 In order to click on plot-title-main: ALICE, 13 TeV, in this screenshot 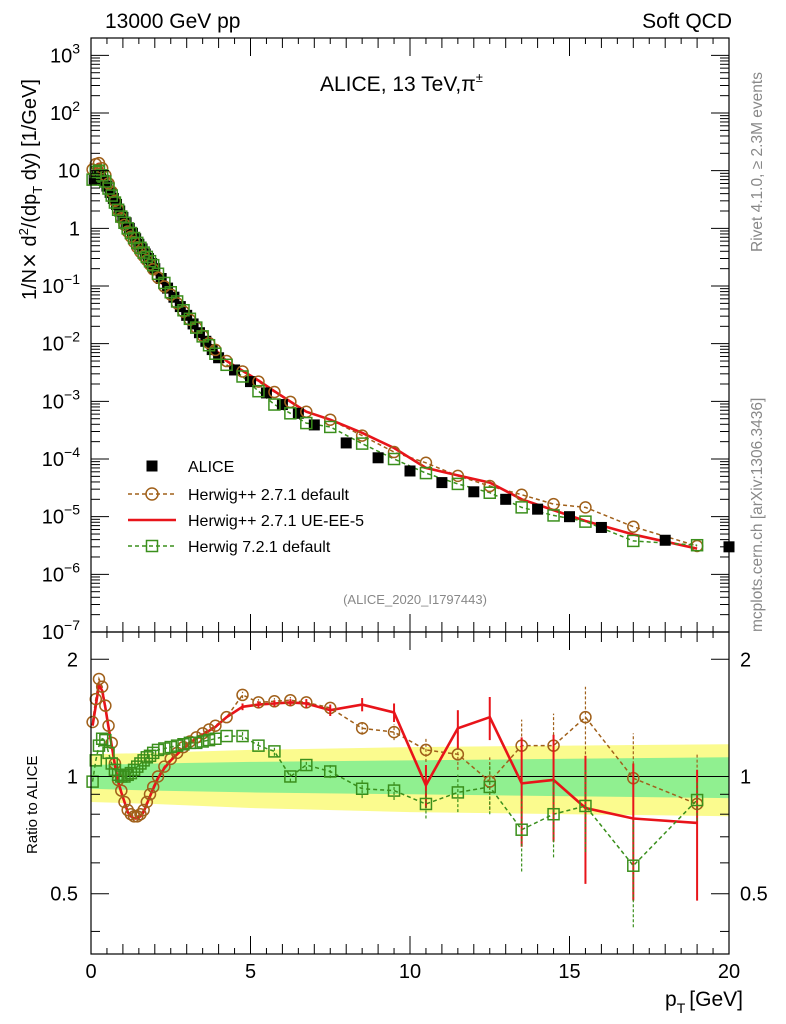, I will do `click(390, 84)`.